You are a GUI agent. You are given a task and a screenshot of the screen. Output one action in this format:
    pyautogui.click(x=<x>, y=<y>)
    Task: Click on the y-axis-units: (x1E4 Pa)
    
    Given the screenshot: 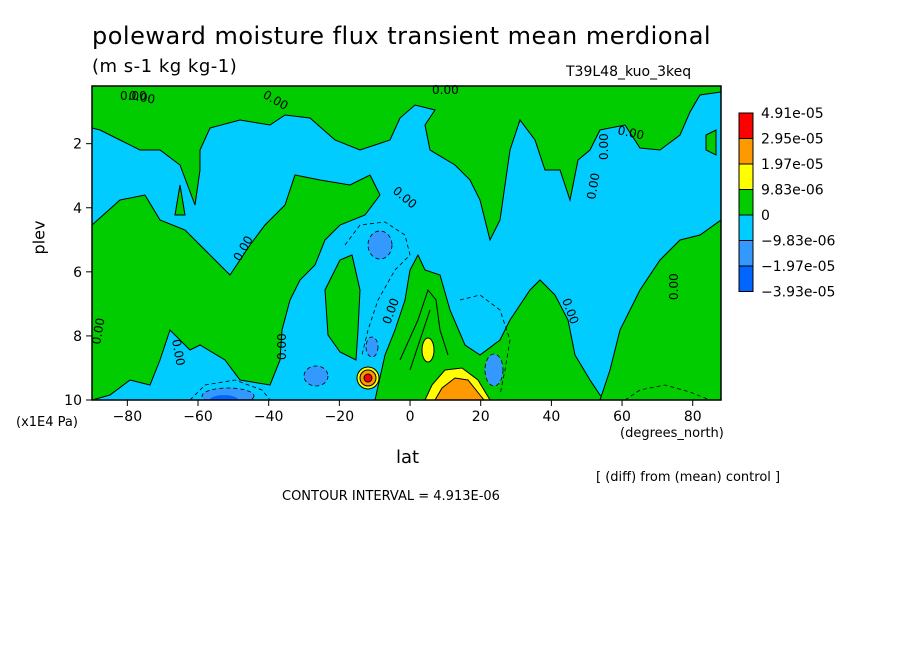 What is the action you would take?
    pyautogui.click(x=47, y=422)
    